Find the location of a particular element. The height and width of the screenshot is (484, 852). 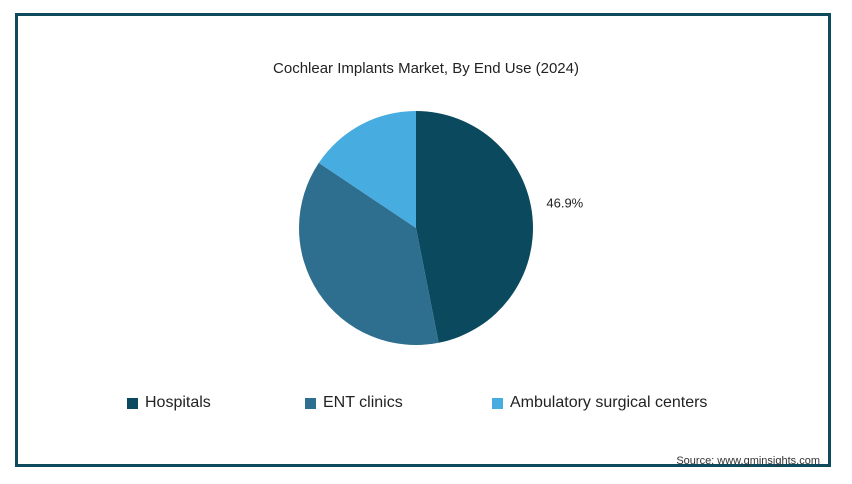

legend-item-hospitals: Hospitals is located at coordinates (169, 403).